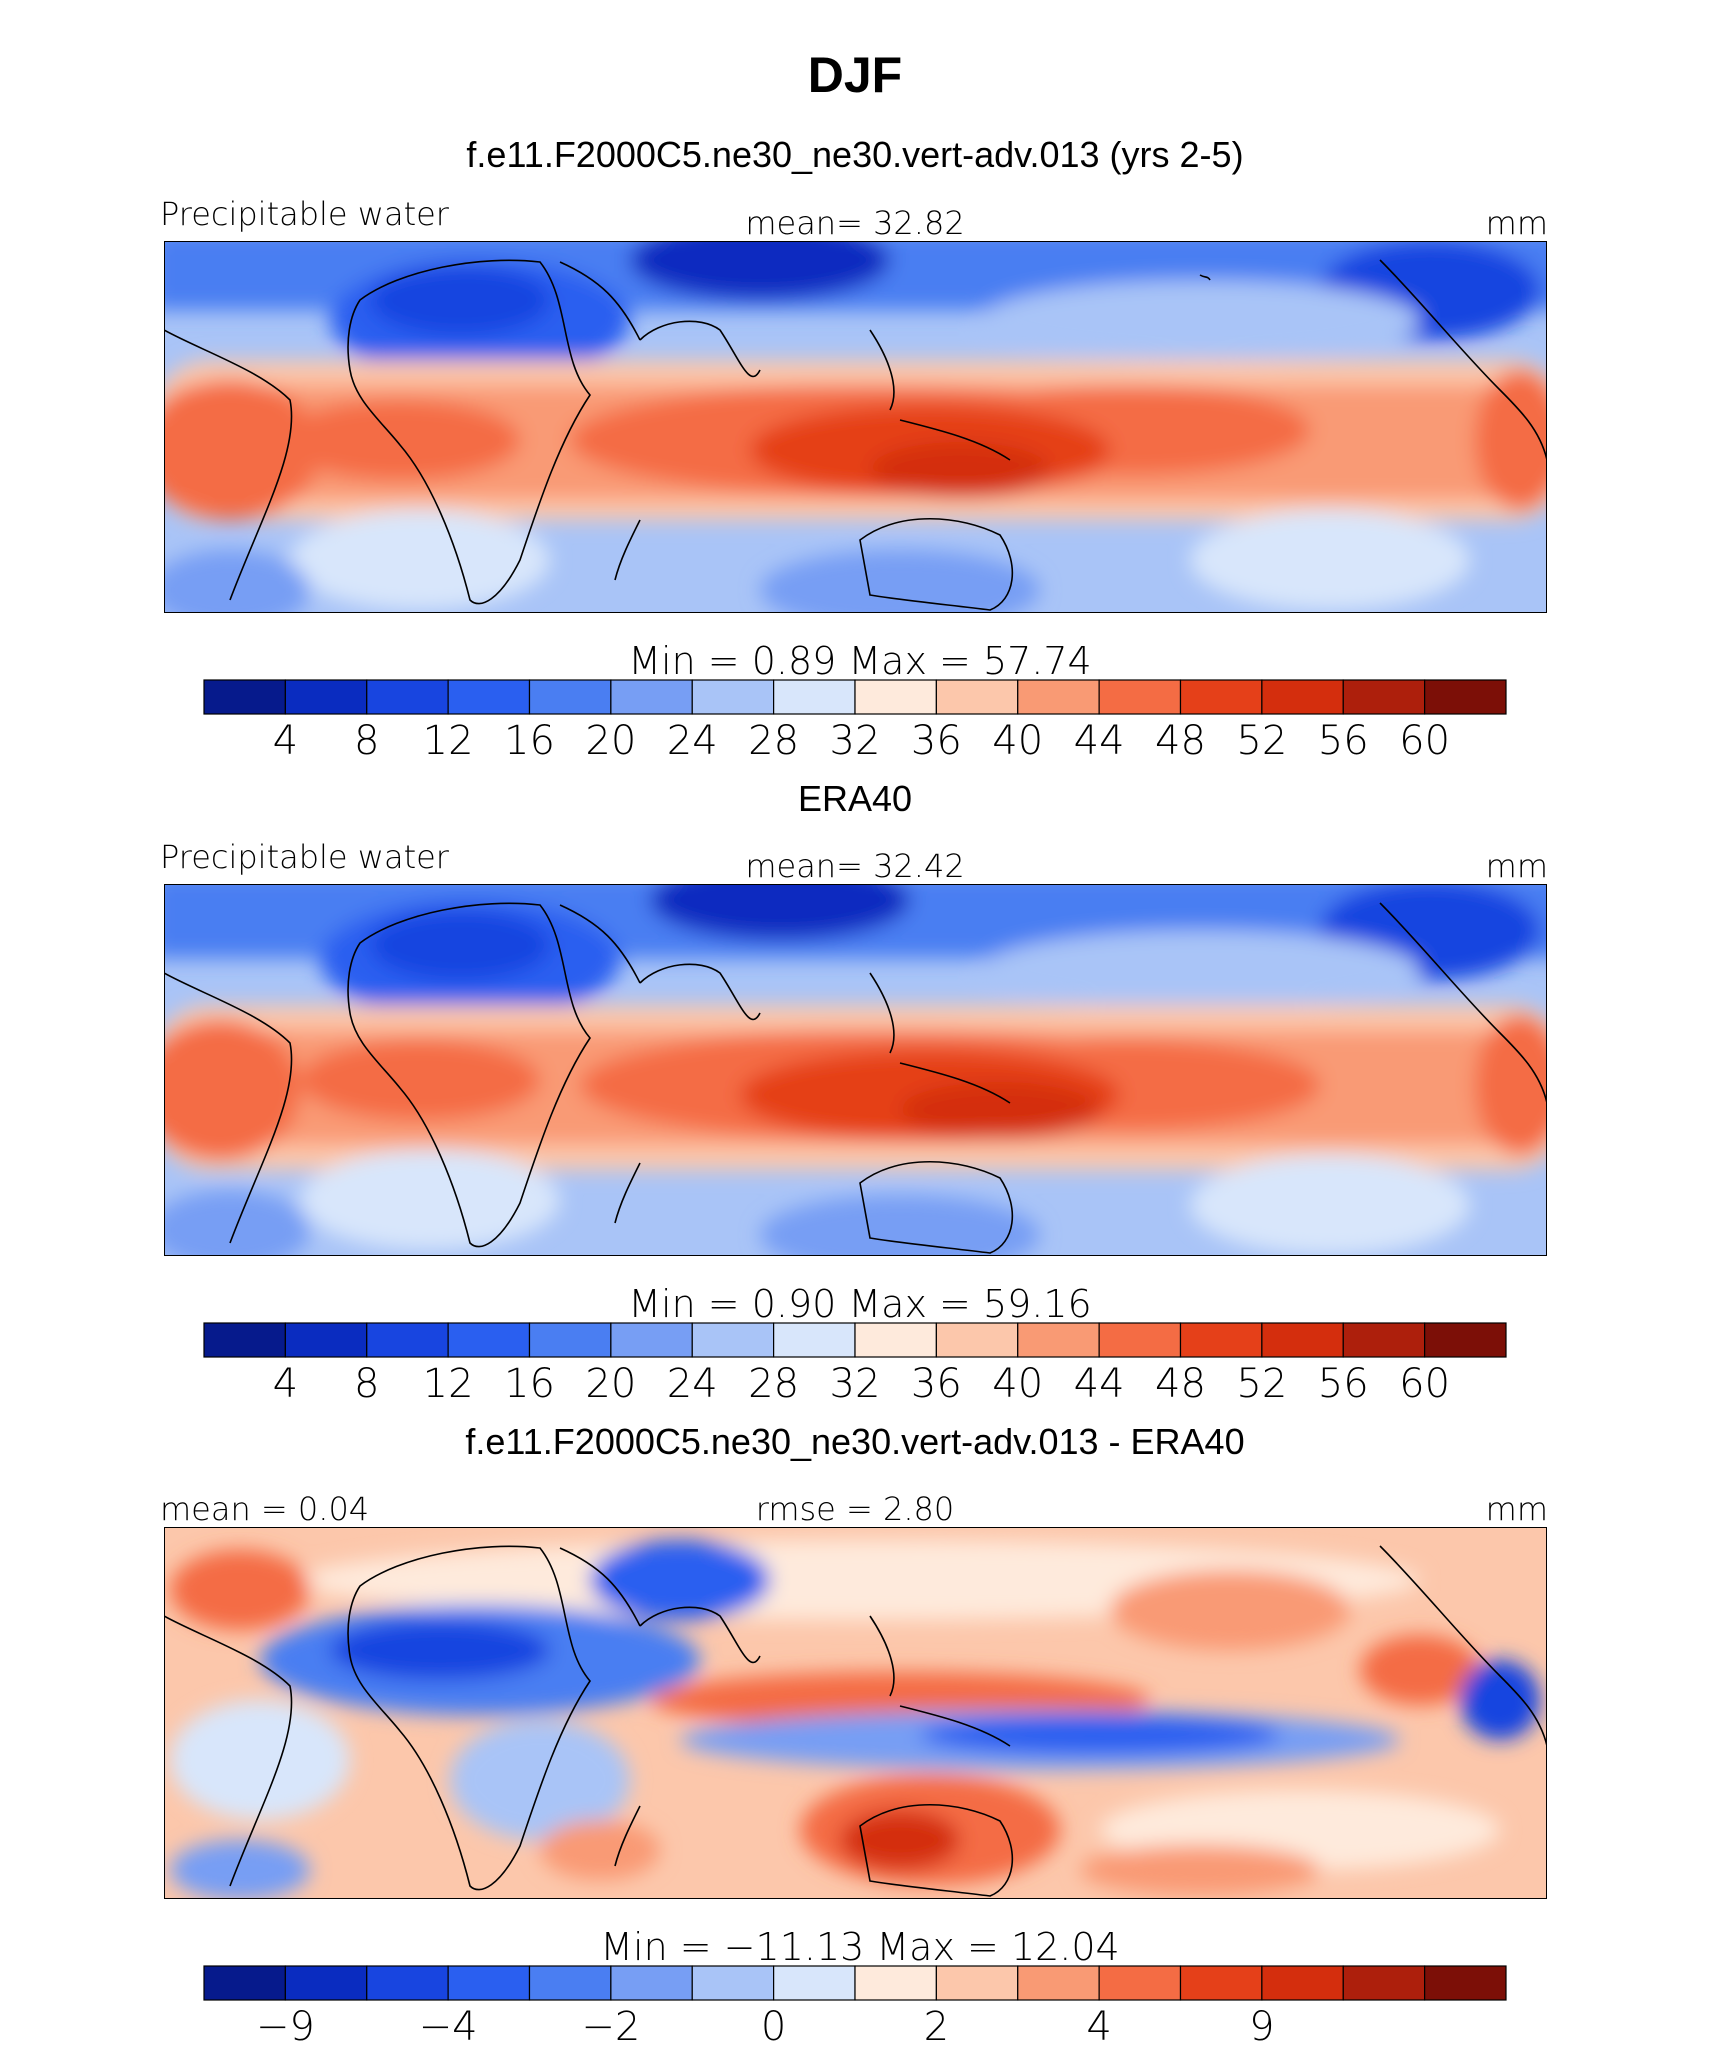 The width and height of the screenshot is (1710, 2064). What do you see at coordinates (855, 75) in the screenshot?
I see `page-title: DJF` at bounding box center [855, 75].